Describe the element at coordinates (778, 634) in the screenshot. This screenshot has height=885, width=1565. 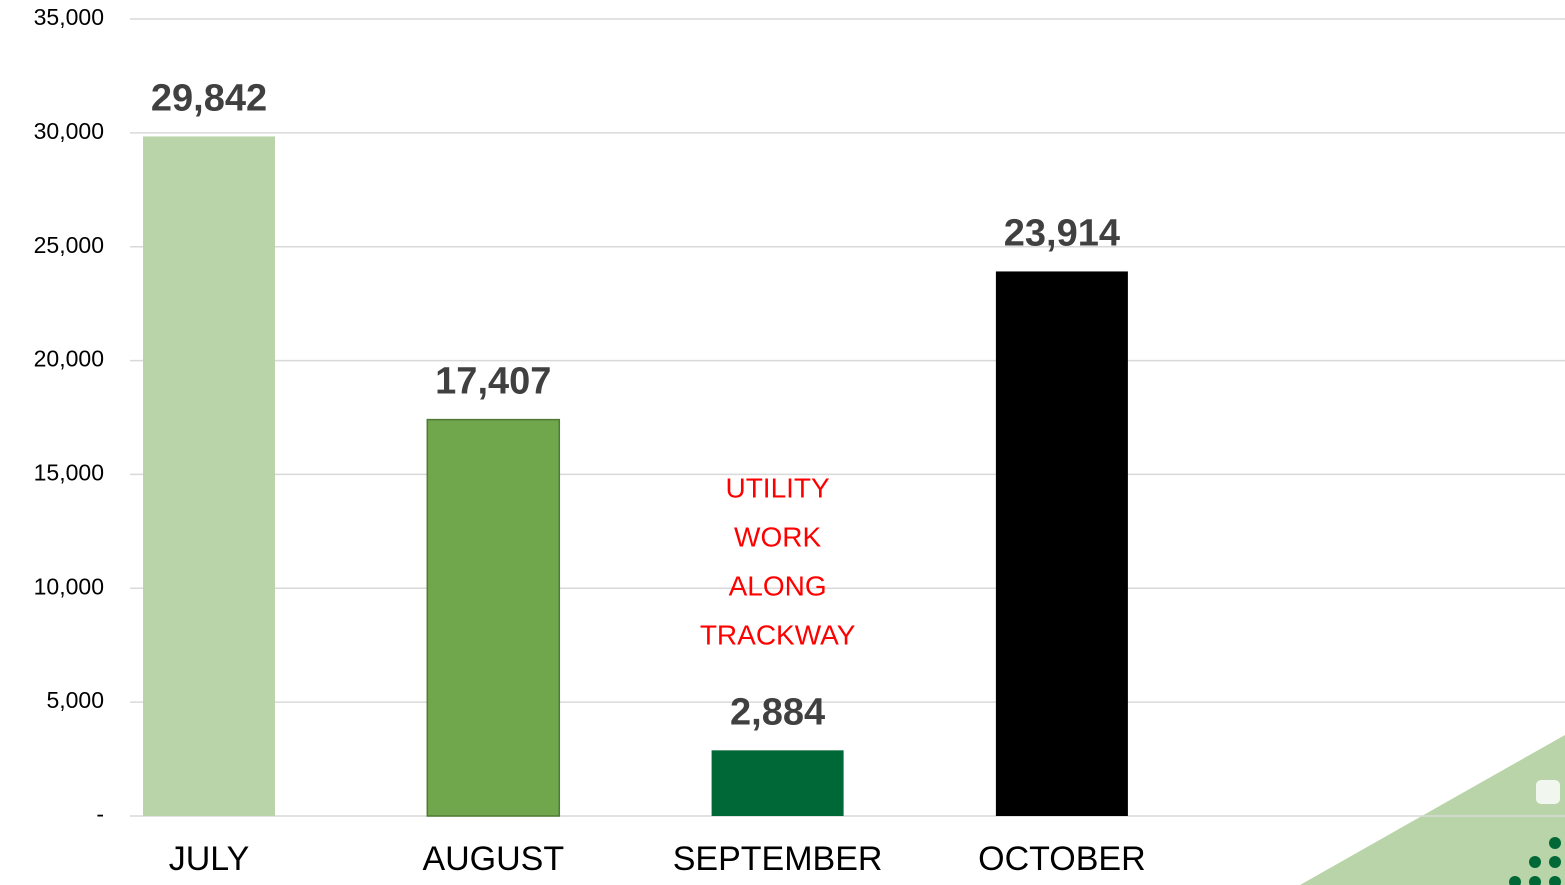
I see `annotation: TRACKWAY` at that location.